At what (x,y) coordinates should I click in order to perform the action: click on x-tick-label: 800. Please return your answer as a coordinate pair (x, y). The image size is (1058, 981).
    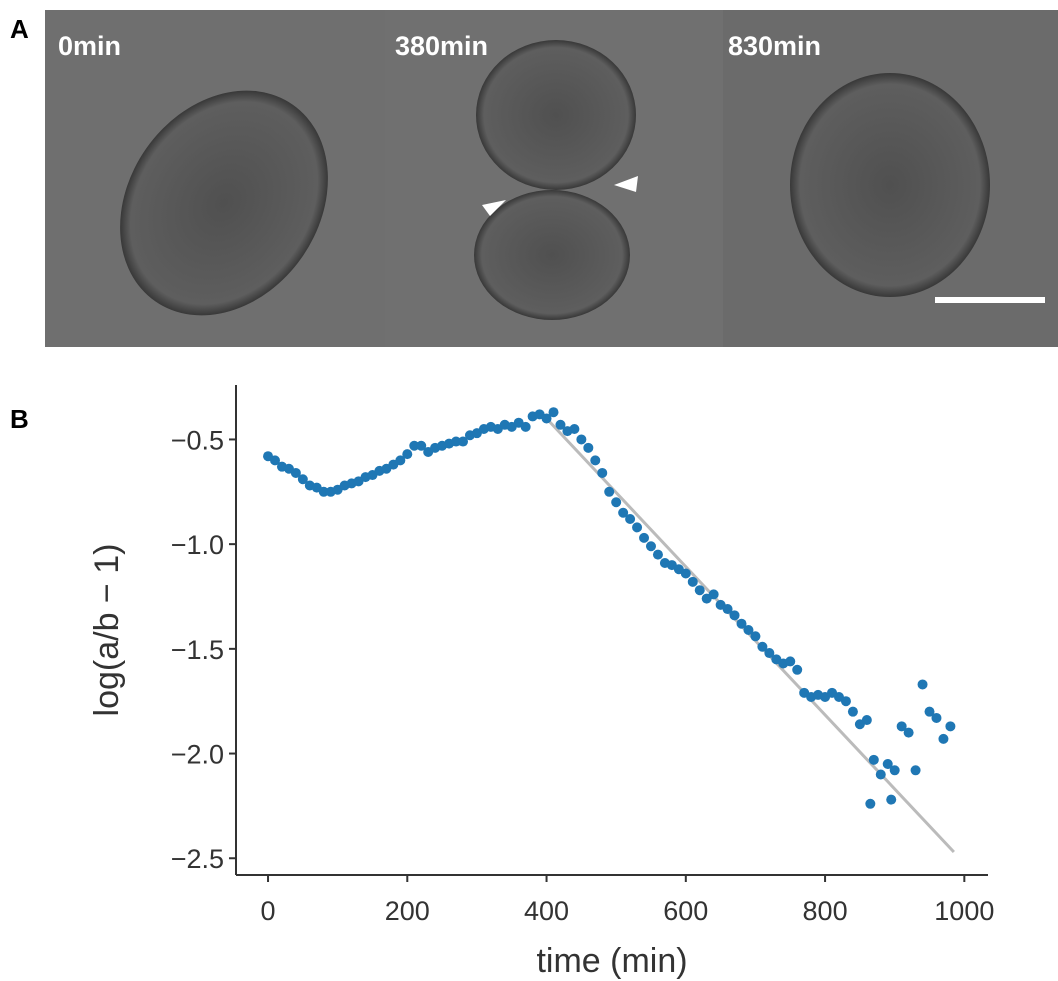
    Looking at the image, I should click on (825, 911).